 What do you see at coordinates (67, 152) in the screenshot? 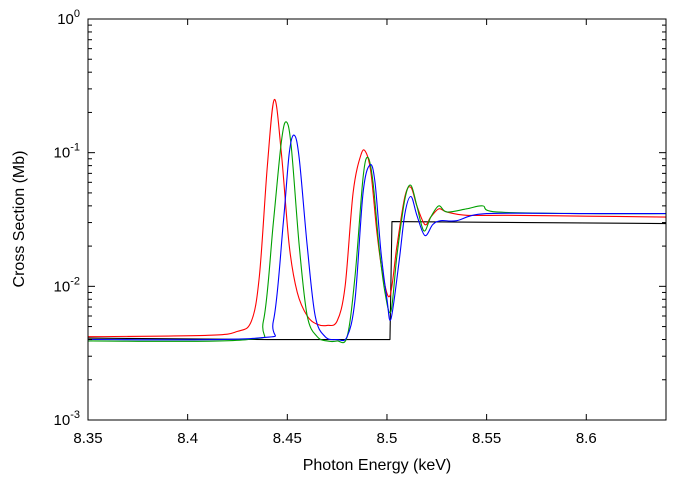
I see `y-tick-label-2: 10⁻¹` at bounding box center [67, 152].